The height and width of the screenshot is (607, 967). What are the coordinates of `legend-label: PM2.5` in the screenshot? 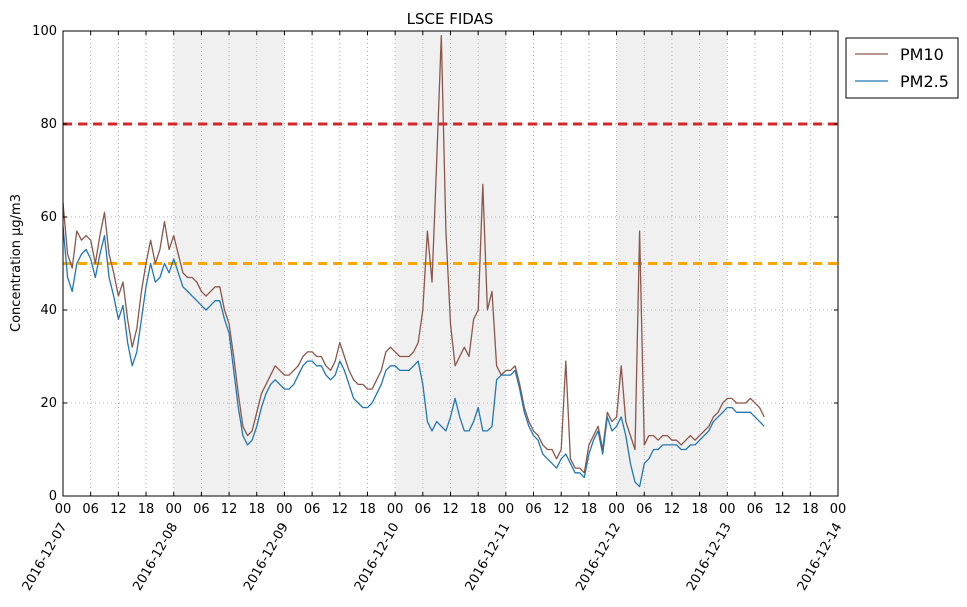 It's located at (924, 81).